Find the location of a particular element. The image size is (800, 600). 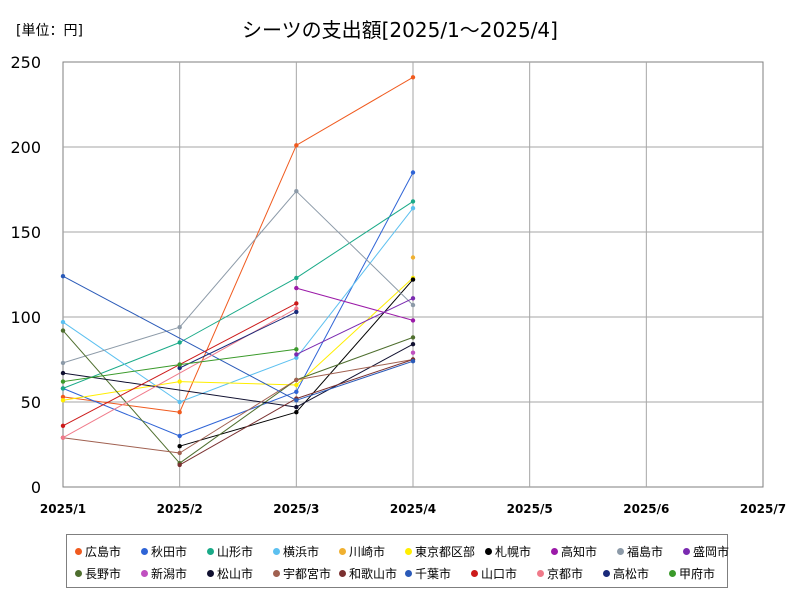

legend-item: 甲府市 is located at coordinates (700, 573).